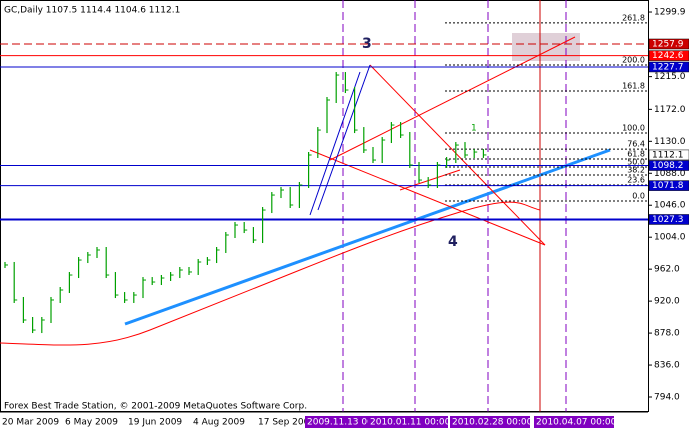  Describe the element at coordinates (667, 398) in the screenshot. I see `y-tick-label: 794.0` at that location.